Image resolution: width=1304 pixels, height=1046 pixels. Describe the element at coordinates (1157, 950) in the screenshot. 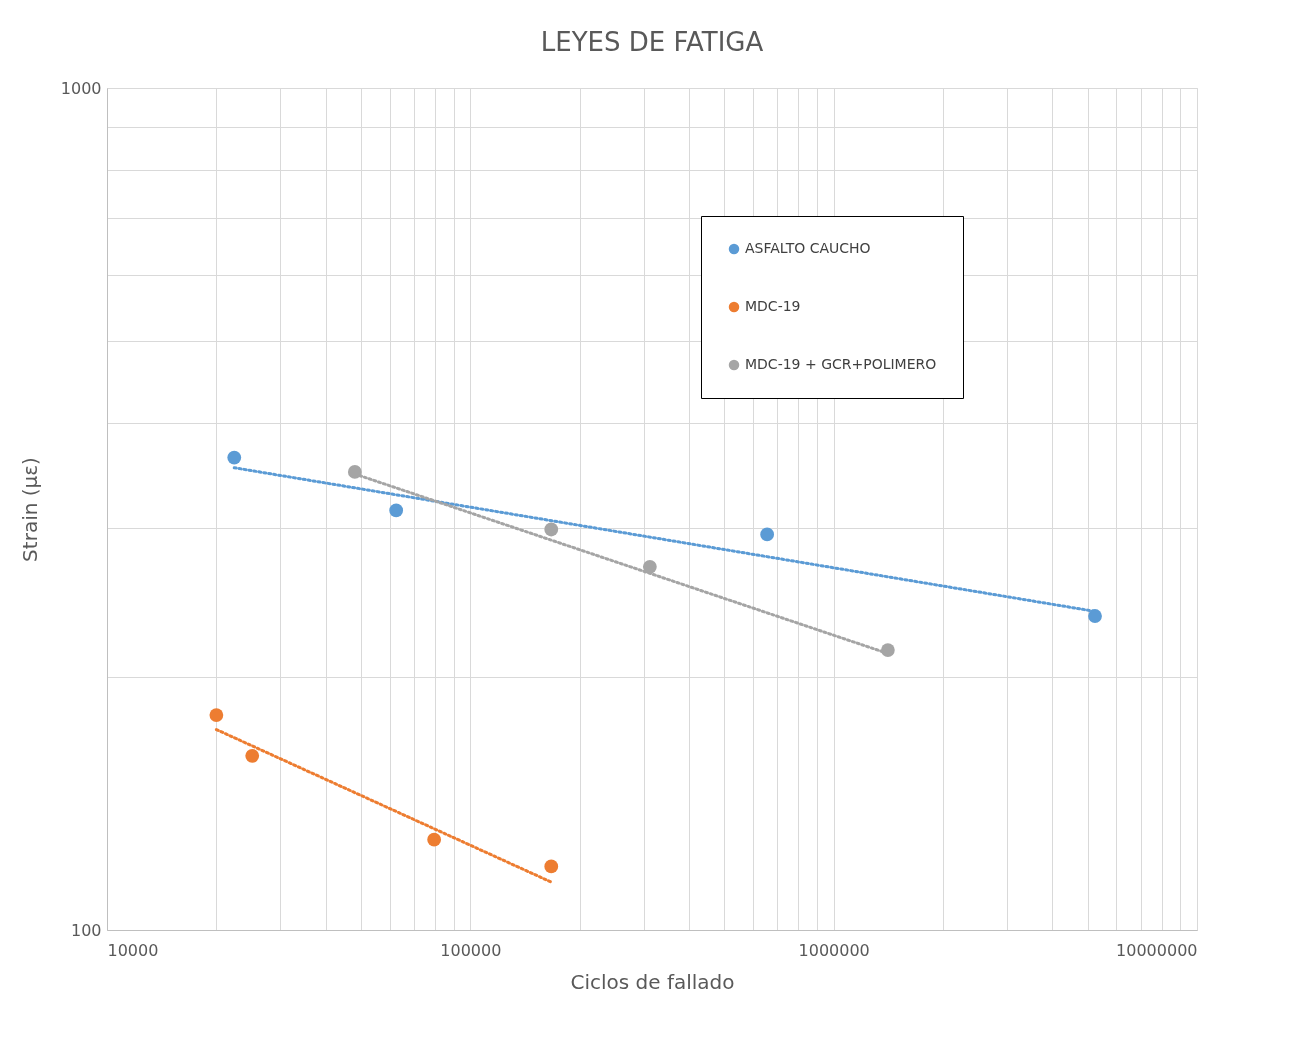

I see `x-tick-label: 10000000` at that location.